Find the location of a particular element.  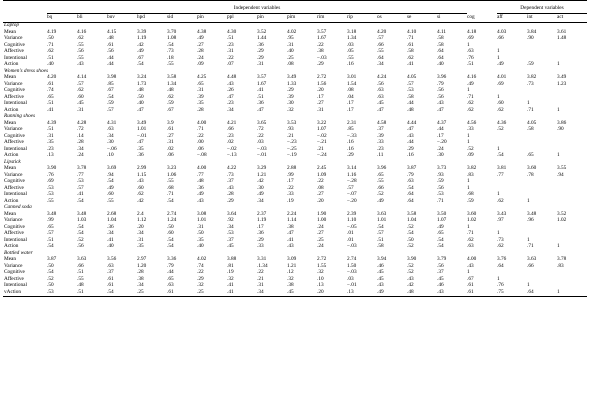

column-header-6: ppl is located at coordinates (242, 18).